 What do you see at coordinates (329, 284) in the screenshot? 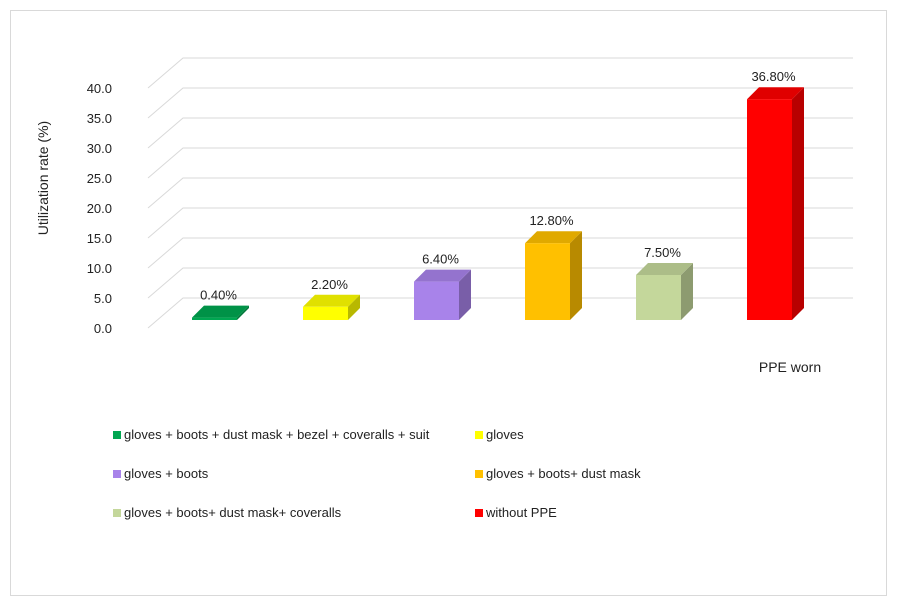
I see `data-label: 2.20%` at bounding box center [329, 284].